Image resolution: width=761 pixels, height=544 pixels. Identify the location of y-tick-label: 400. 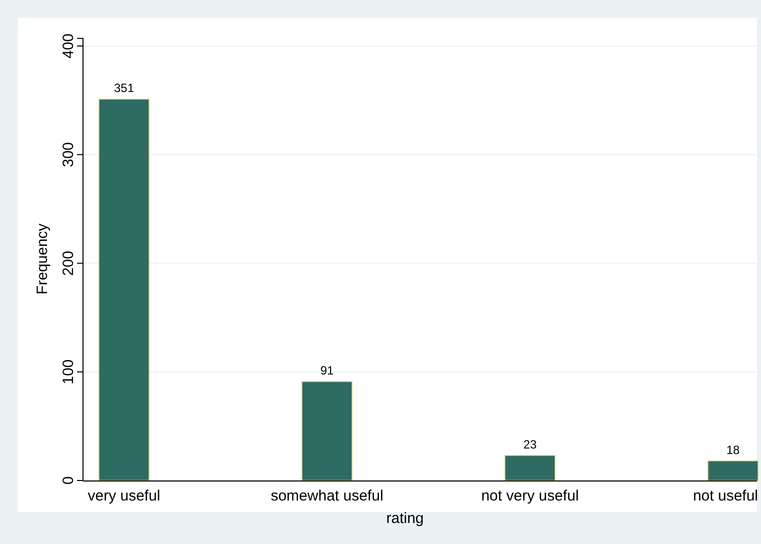
(68, 46).